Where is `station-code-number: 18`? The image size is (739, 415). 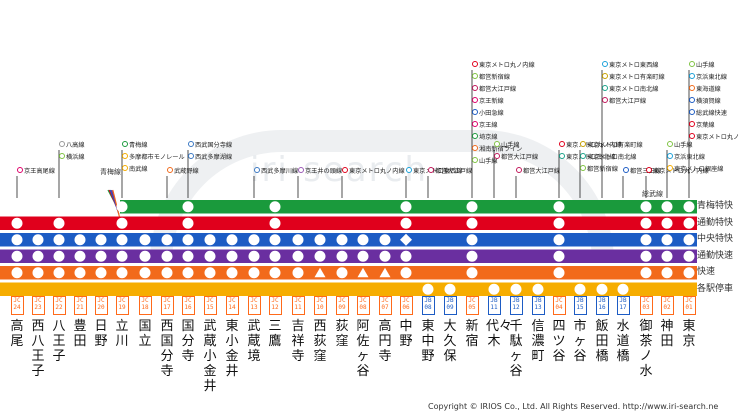
station-code-number: 18 is located at coordinates (145, 307).